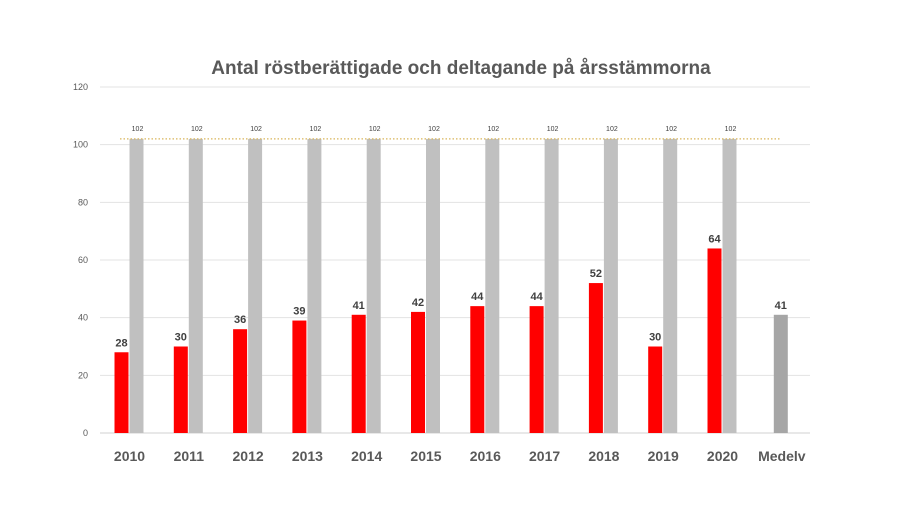 The height and width of the screenshot is (506, 900). Describe the element at coordinates (714, 239) in the screenshot. I see `data-label: 64` at that location.